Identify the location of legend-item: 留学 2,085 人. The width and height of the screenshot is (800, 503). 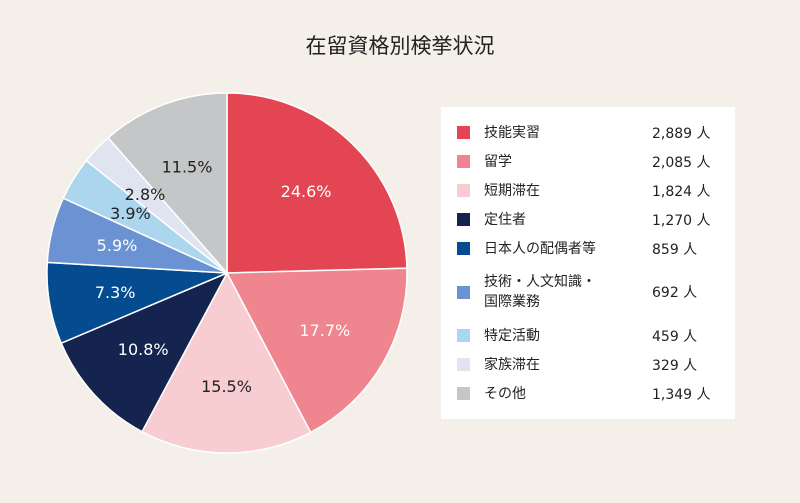
(588, 161).